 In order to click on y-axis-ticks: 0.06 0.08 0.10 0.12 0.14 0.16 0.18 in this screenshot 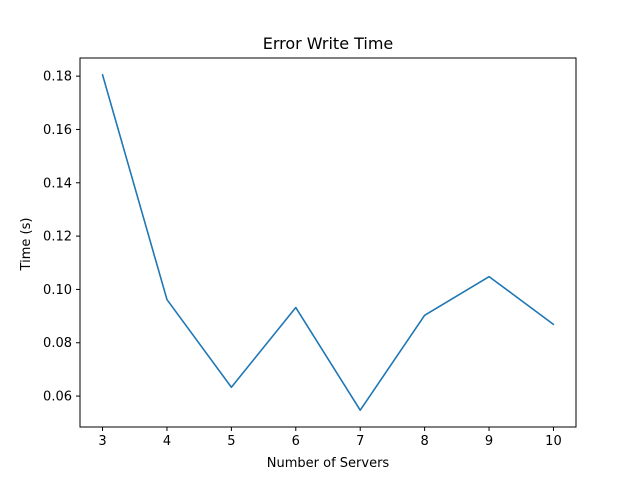, I will do `click(61, 237)`.